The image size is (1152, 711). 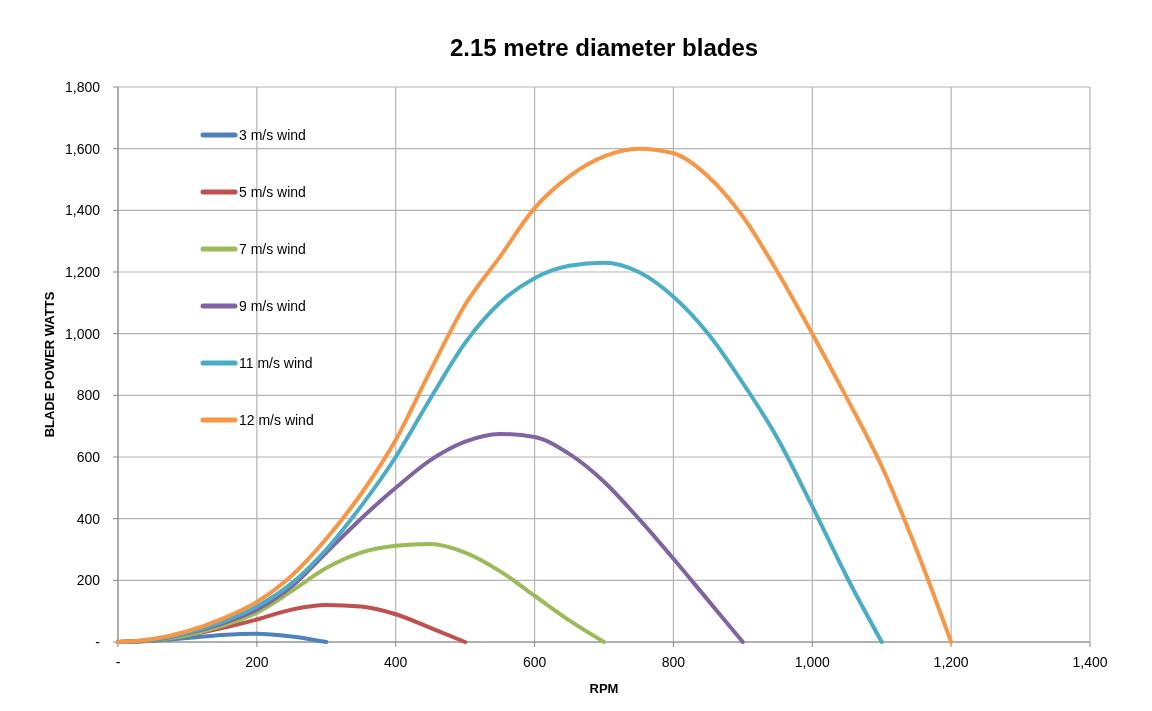 I want to click on y-tick-label: 1,400, so click(x=82, y=210).